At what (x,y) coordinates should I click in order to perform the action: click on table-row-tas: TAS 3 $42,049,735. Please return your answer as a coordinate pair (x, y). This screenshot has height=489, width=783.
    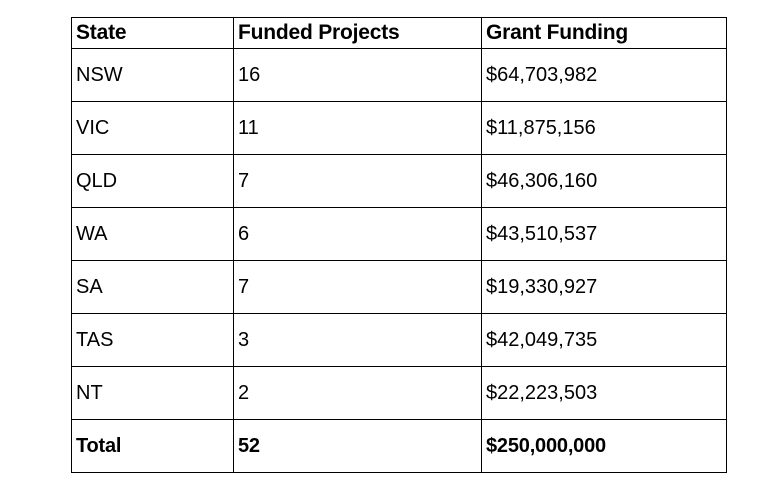
    Looking at the image, I should click on (399, 340).